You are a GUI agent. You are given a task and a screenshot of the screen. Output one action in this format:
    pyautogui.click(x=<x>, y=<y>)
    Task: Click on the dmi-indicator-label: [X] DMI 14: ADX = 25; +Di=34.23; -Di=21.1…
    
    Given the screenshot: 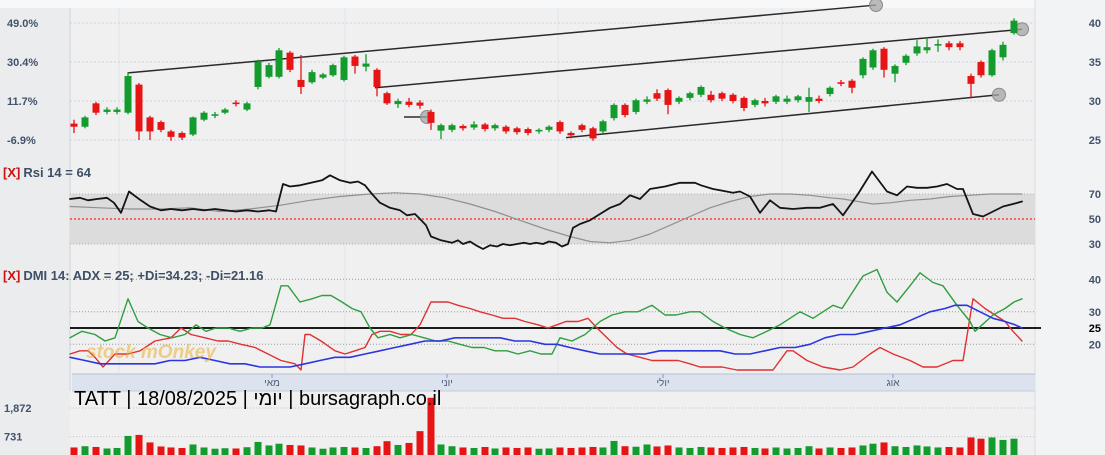 What is the action you would take?
    pyautogui.click(x=133, y=275)
    